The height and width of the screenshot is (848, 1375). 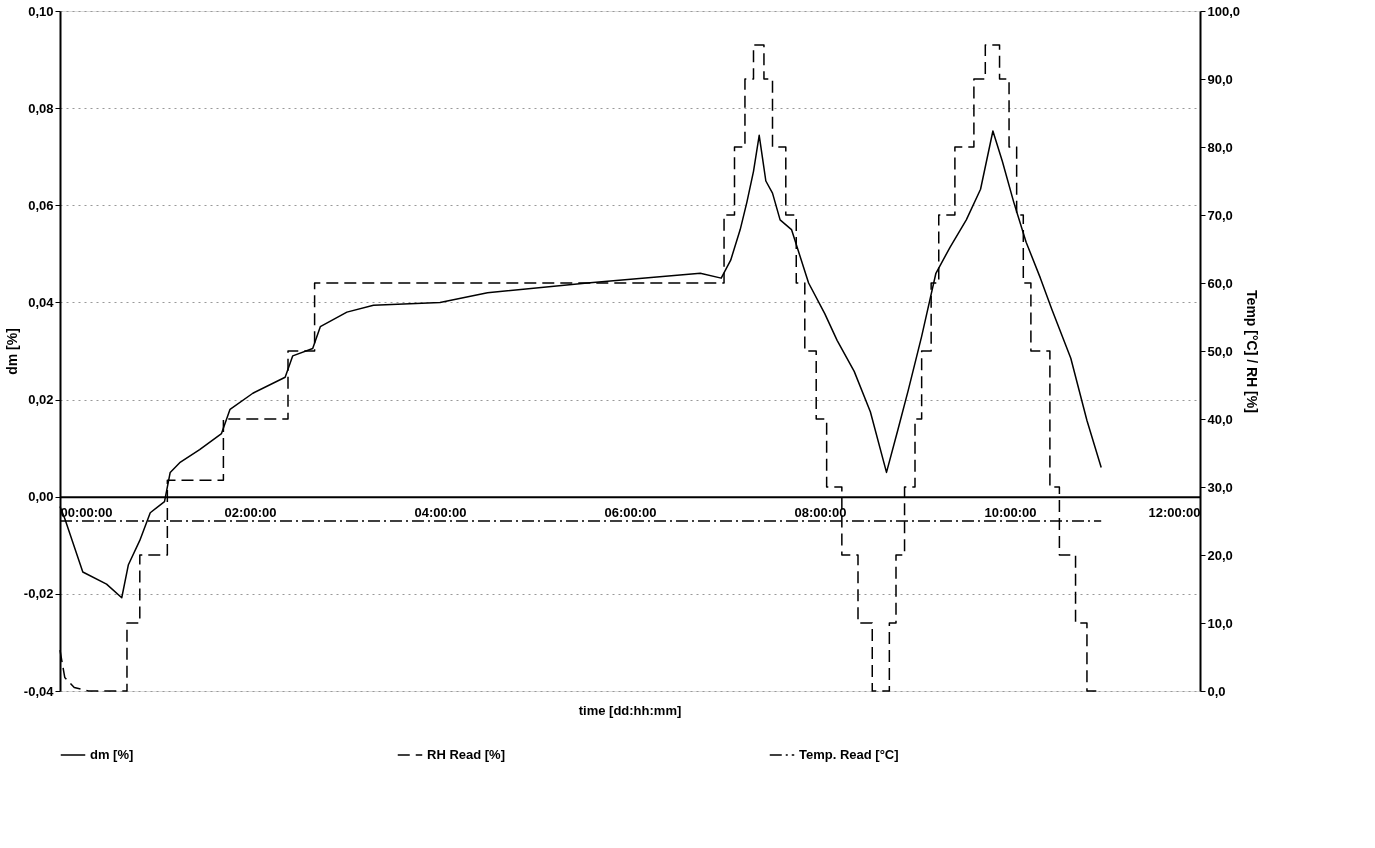 What do you see at coordinates (440, 513) in the screenshot?
I see `x-tick-label: 04:00:00` at bounding box center [440, 513].